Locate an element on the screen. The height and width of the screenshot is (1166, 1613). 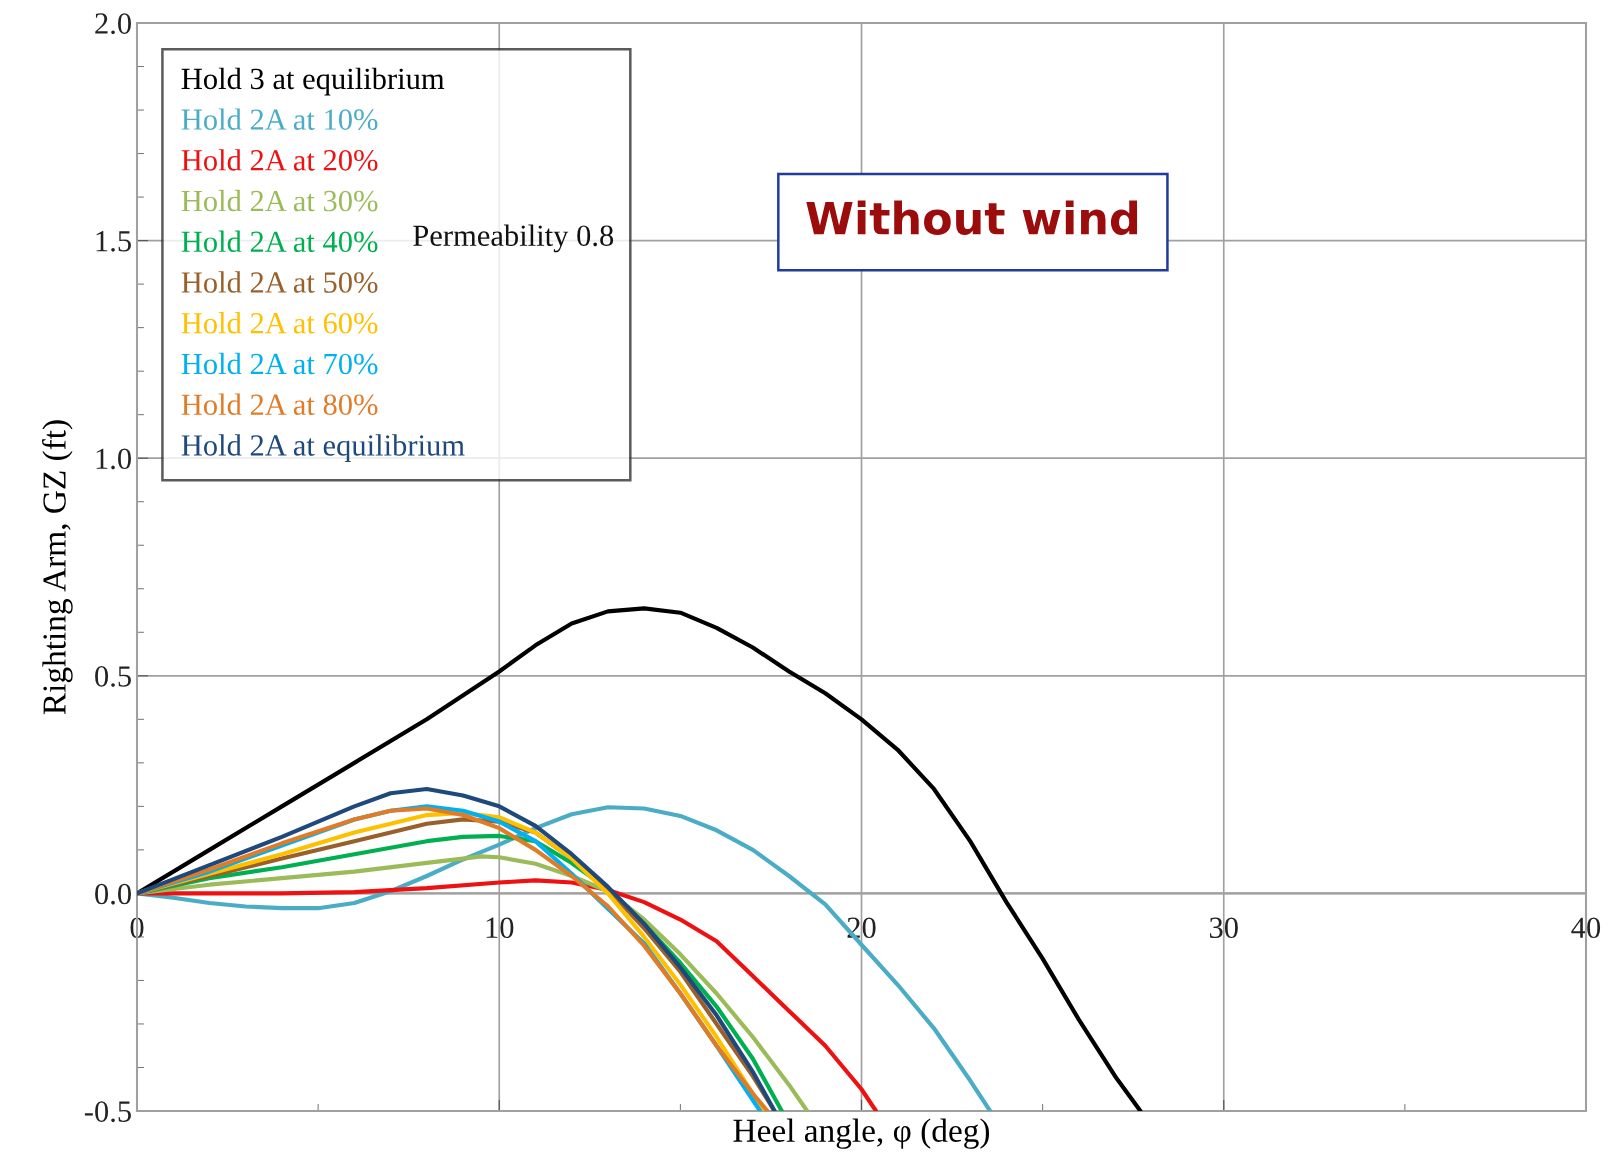
text: Hold 2A at equilibrium is located at coordinates (323, 448).